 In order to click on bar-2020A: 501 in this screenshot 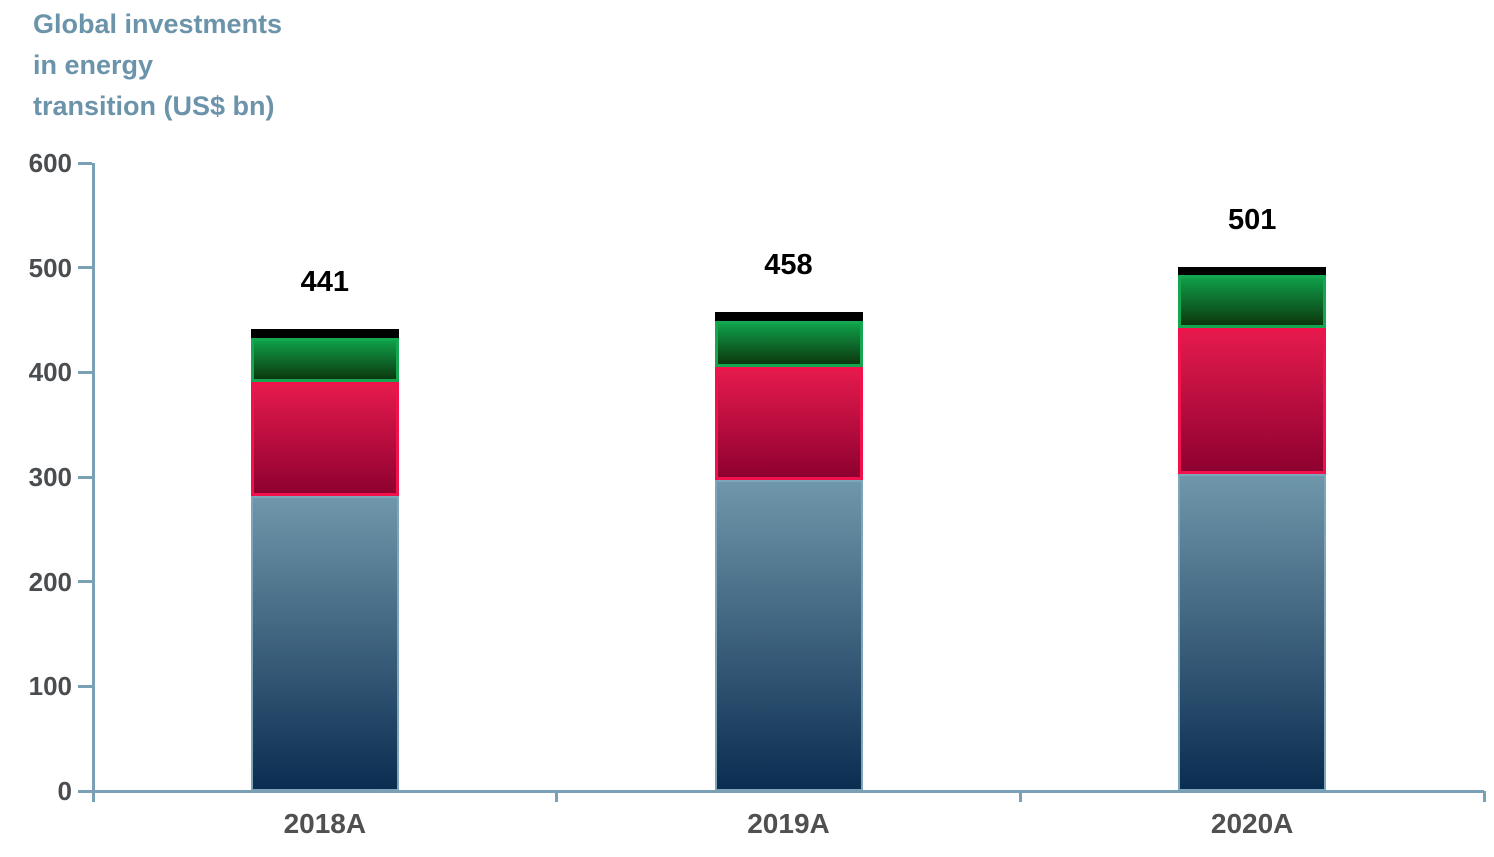, I will do `click(1252, 497)`.